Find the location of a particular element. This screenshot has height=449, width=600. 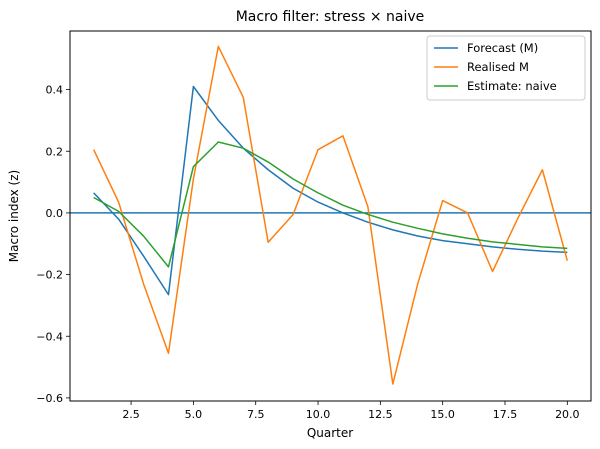

y-tick-label: 0.0 is located at coordinates (55, 213).